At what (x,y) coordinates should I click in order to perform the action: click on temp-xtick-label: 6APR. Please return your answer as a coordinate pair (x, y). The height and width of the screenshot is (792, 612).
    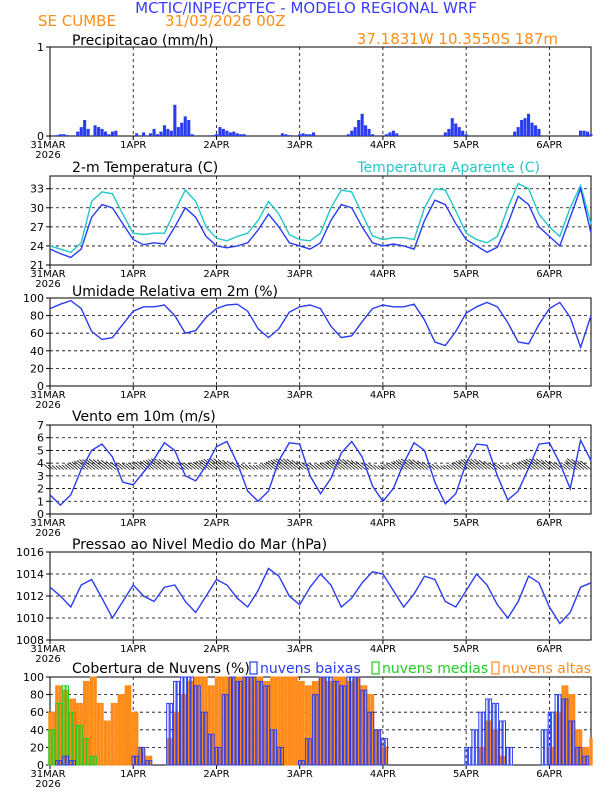
    Looking at the image, I should click on (549, 274).